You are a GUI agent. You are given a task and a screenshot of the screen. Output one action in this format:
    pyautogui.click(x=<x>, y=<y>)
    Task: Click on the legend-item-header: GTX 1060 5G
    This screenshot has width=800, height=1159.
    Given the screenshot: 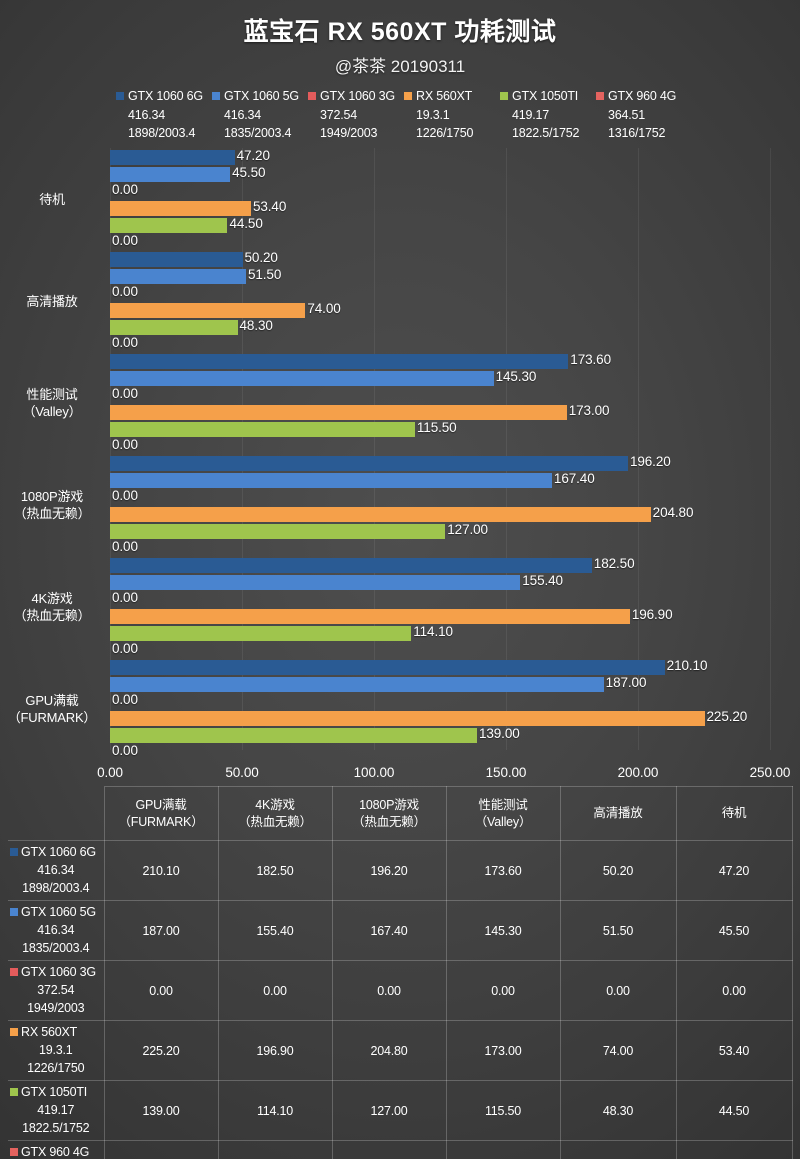 What is the action you would take?
    pyautogui.click(x=260, y=96)
    